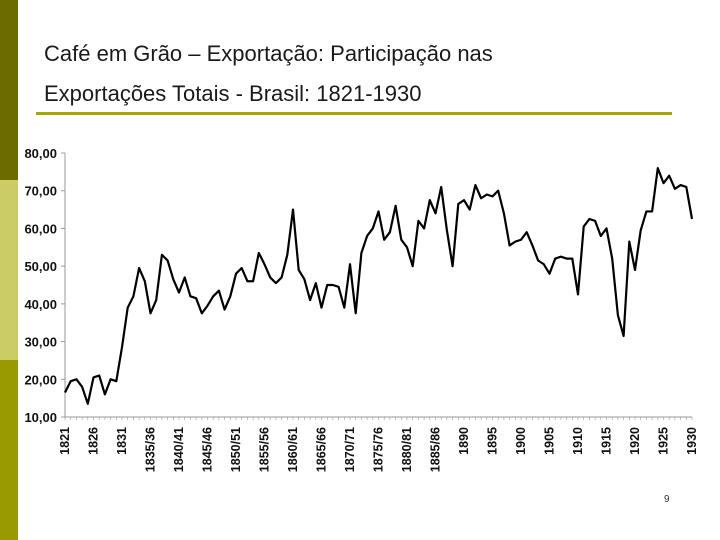 The width and height of the screenshot is (720, 540). I want to click on x-tick-label: 1905, so click(550, 441).